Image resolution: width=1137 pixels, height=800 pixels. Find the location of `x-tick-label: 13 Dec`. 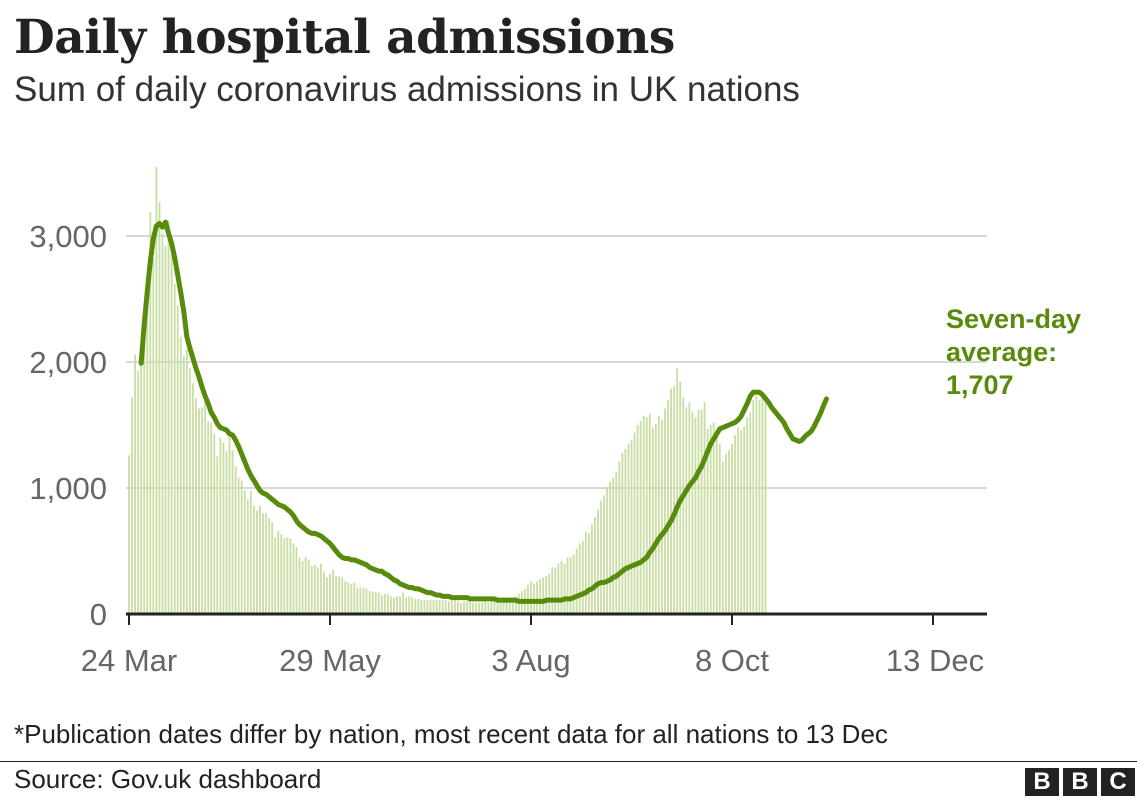

x-tick-label: 13 Dec is located at coordinates (935, 660).